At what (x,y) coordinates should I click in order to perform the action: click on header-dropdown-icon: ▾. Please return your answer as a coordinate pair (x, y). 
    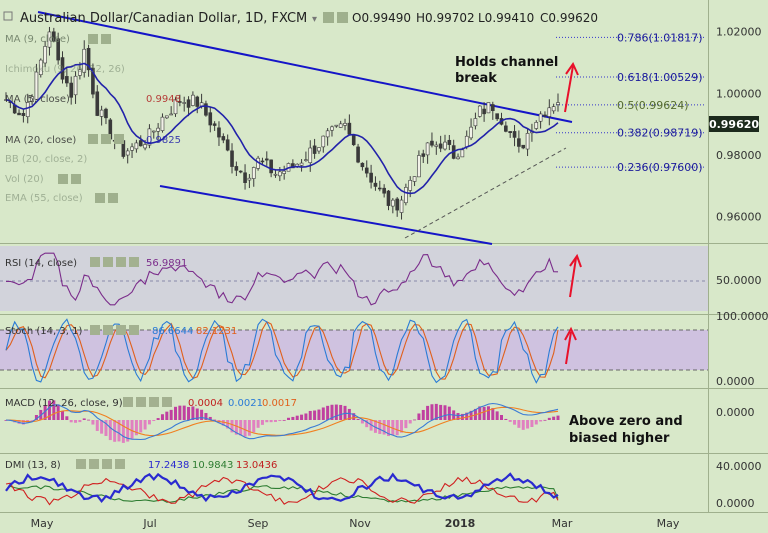
    Looking at the image, I should click on (314, 19).